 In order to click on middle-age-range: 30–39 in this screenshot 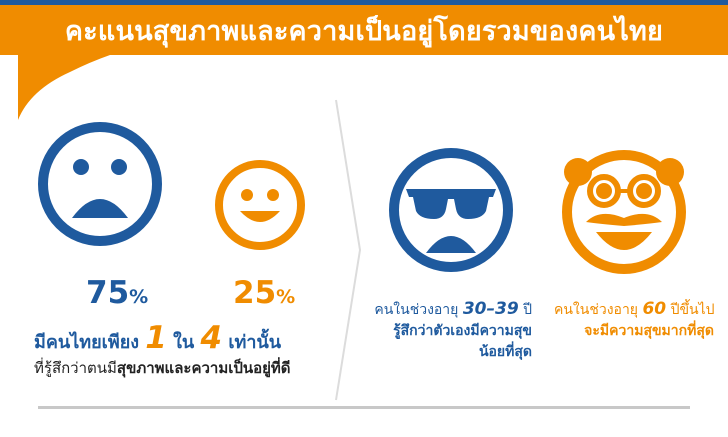, I will do `click(490, 309)`.